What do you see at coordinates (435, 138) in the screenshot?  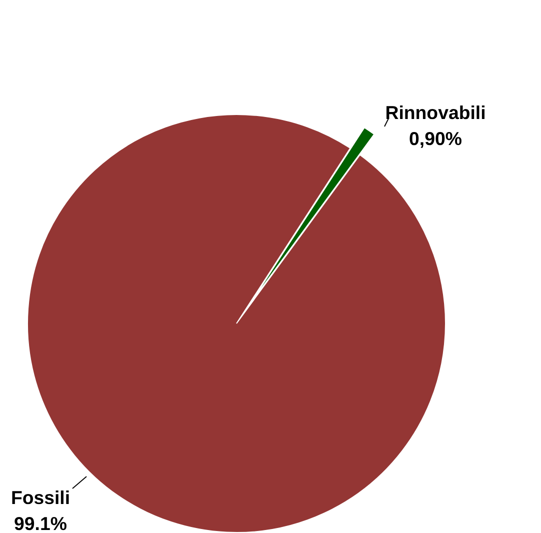 I see `data-label: 0,90%` at bounding box center [435, 138].